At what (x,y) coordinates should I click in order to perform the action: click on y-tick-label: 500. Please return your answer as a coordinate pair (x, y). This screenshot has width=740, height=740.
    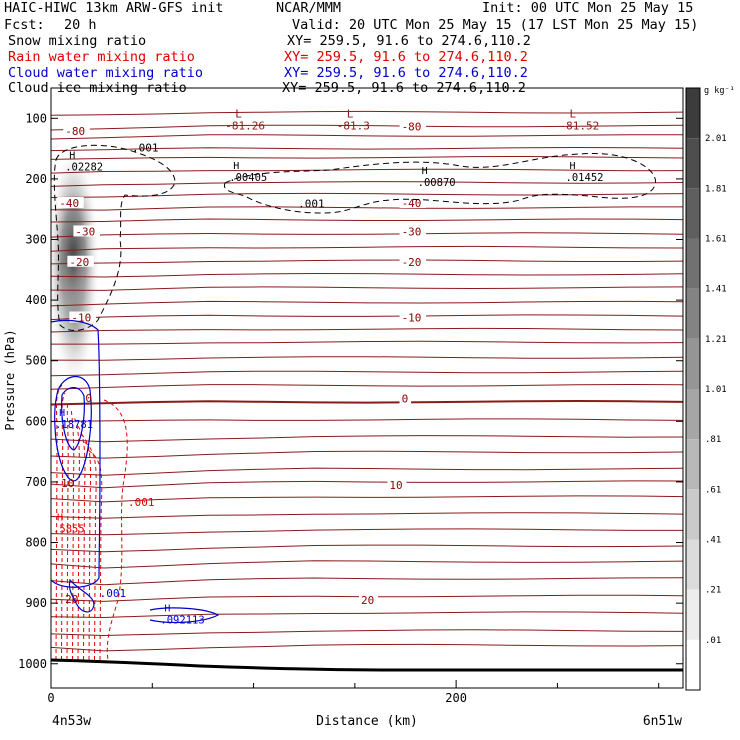
    Looking at the image, I should click on (36, 361).